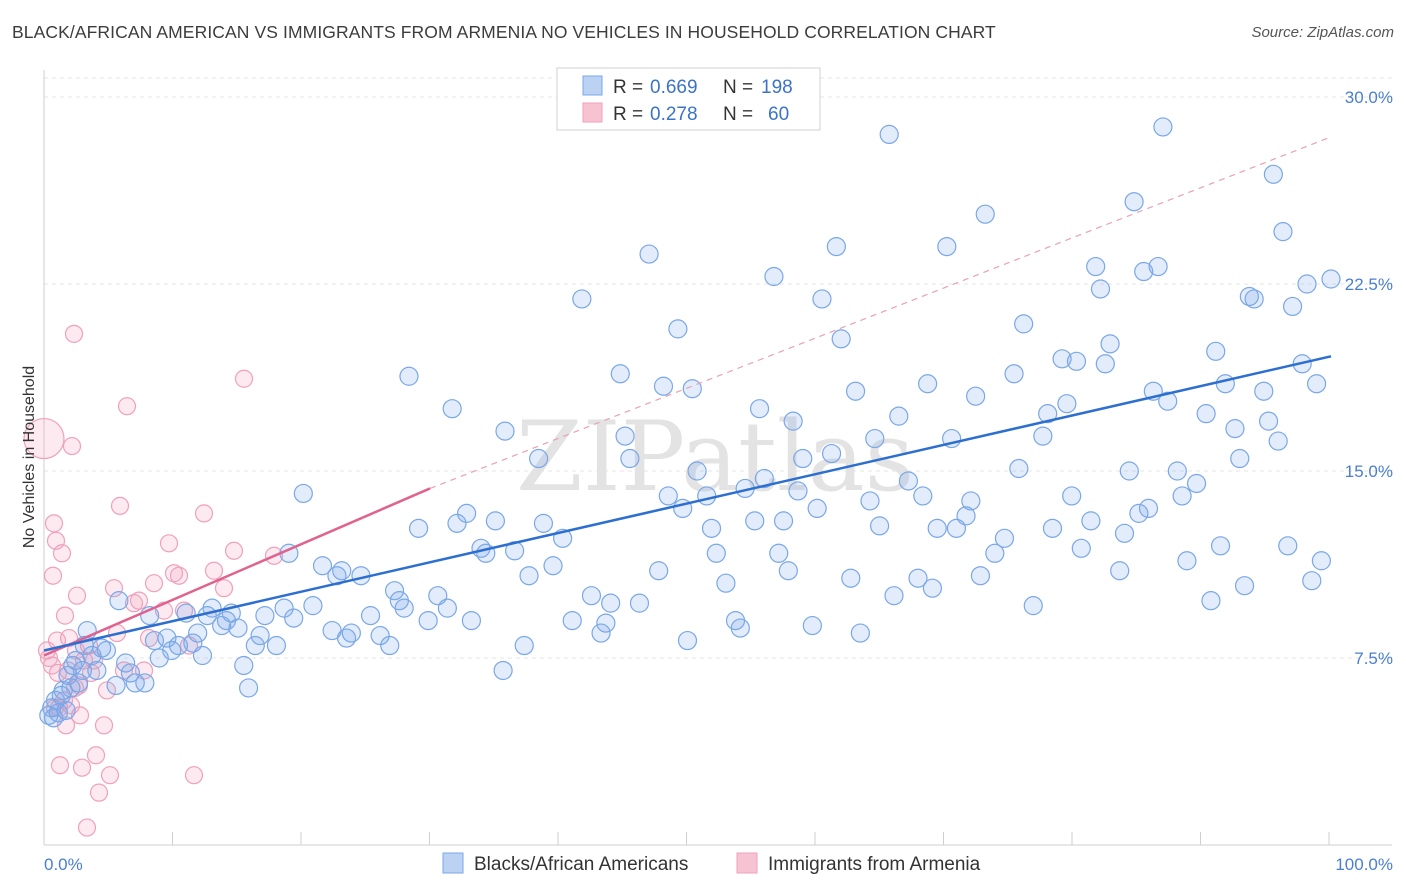 The height and width of the screenshot is (892, 1406). What do you see at coordinates (747, 863) in the screenshot?
I see `bottom-legend-swatch-armenia` at bounding box center [747, 863].